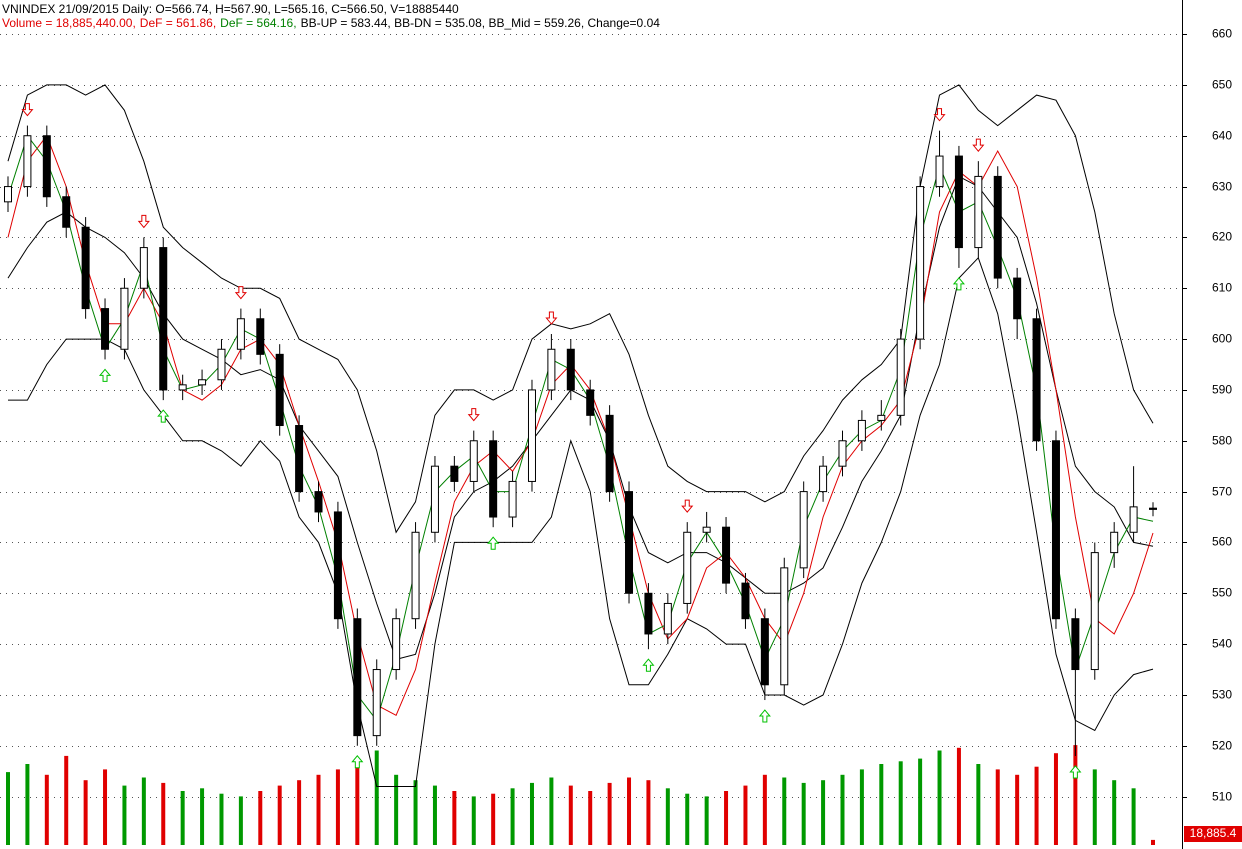 The height and width of the screenshot is (849, 1242). What do you see at coordinates (1222, 746) in the screenshot?
I see `y-tick-label: 520` at bounding box center [1222, 746].